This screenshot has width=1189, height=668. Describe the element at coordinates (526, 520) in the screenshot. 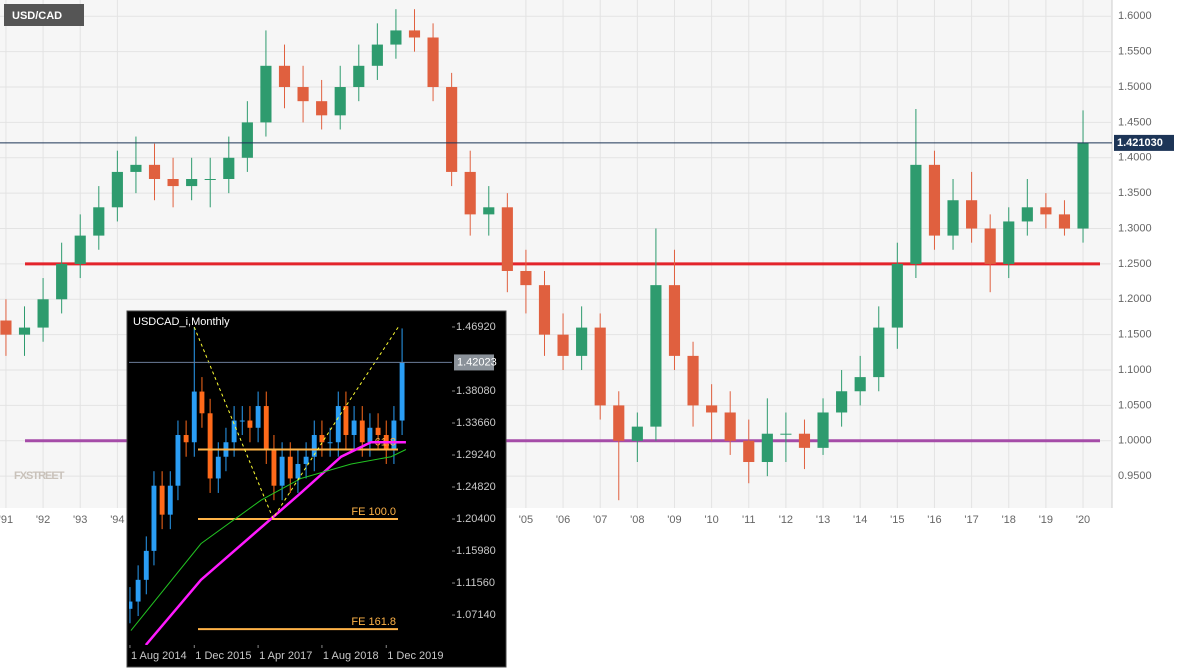

I see `x-tick-label: '05` at that location.